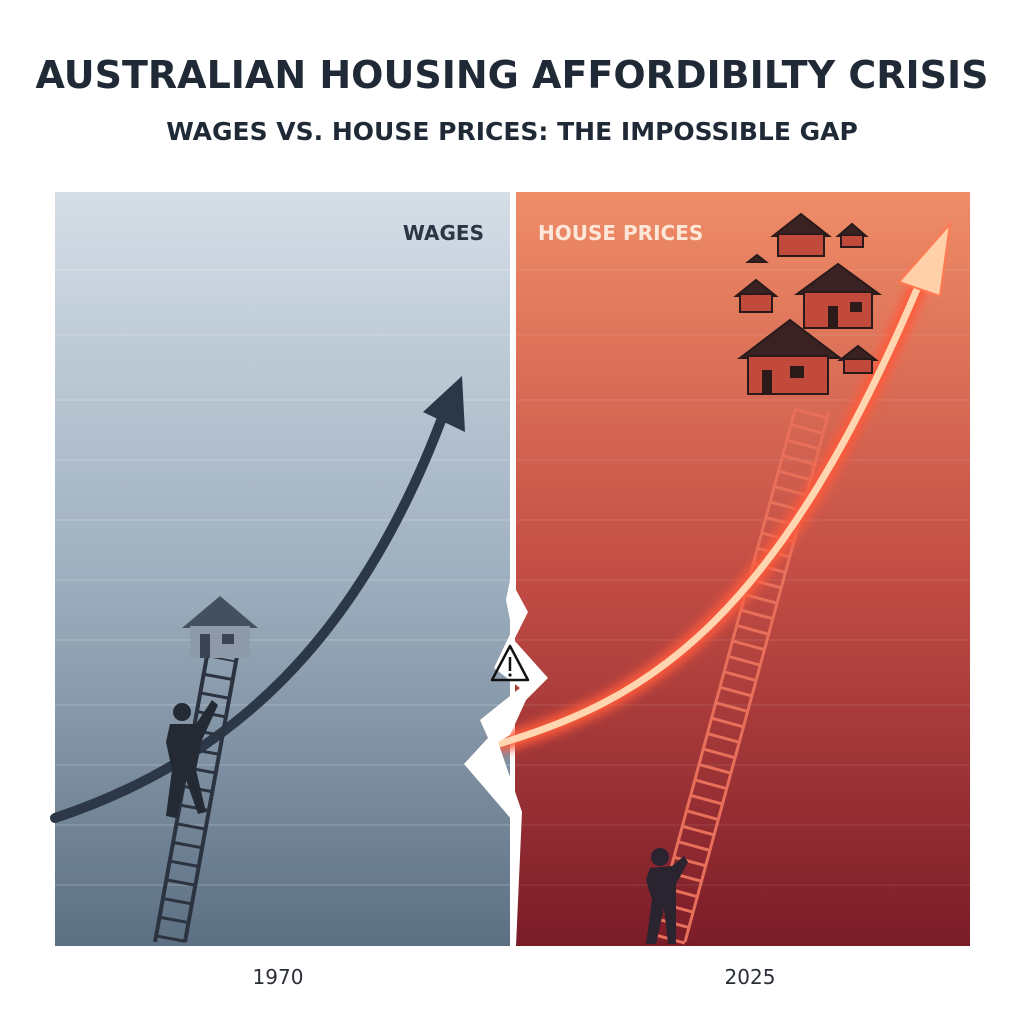 This screenshot has width=1024, height=1024. I want to click on panel-label: WAGES, so click(443, 233).